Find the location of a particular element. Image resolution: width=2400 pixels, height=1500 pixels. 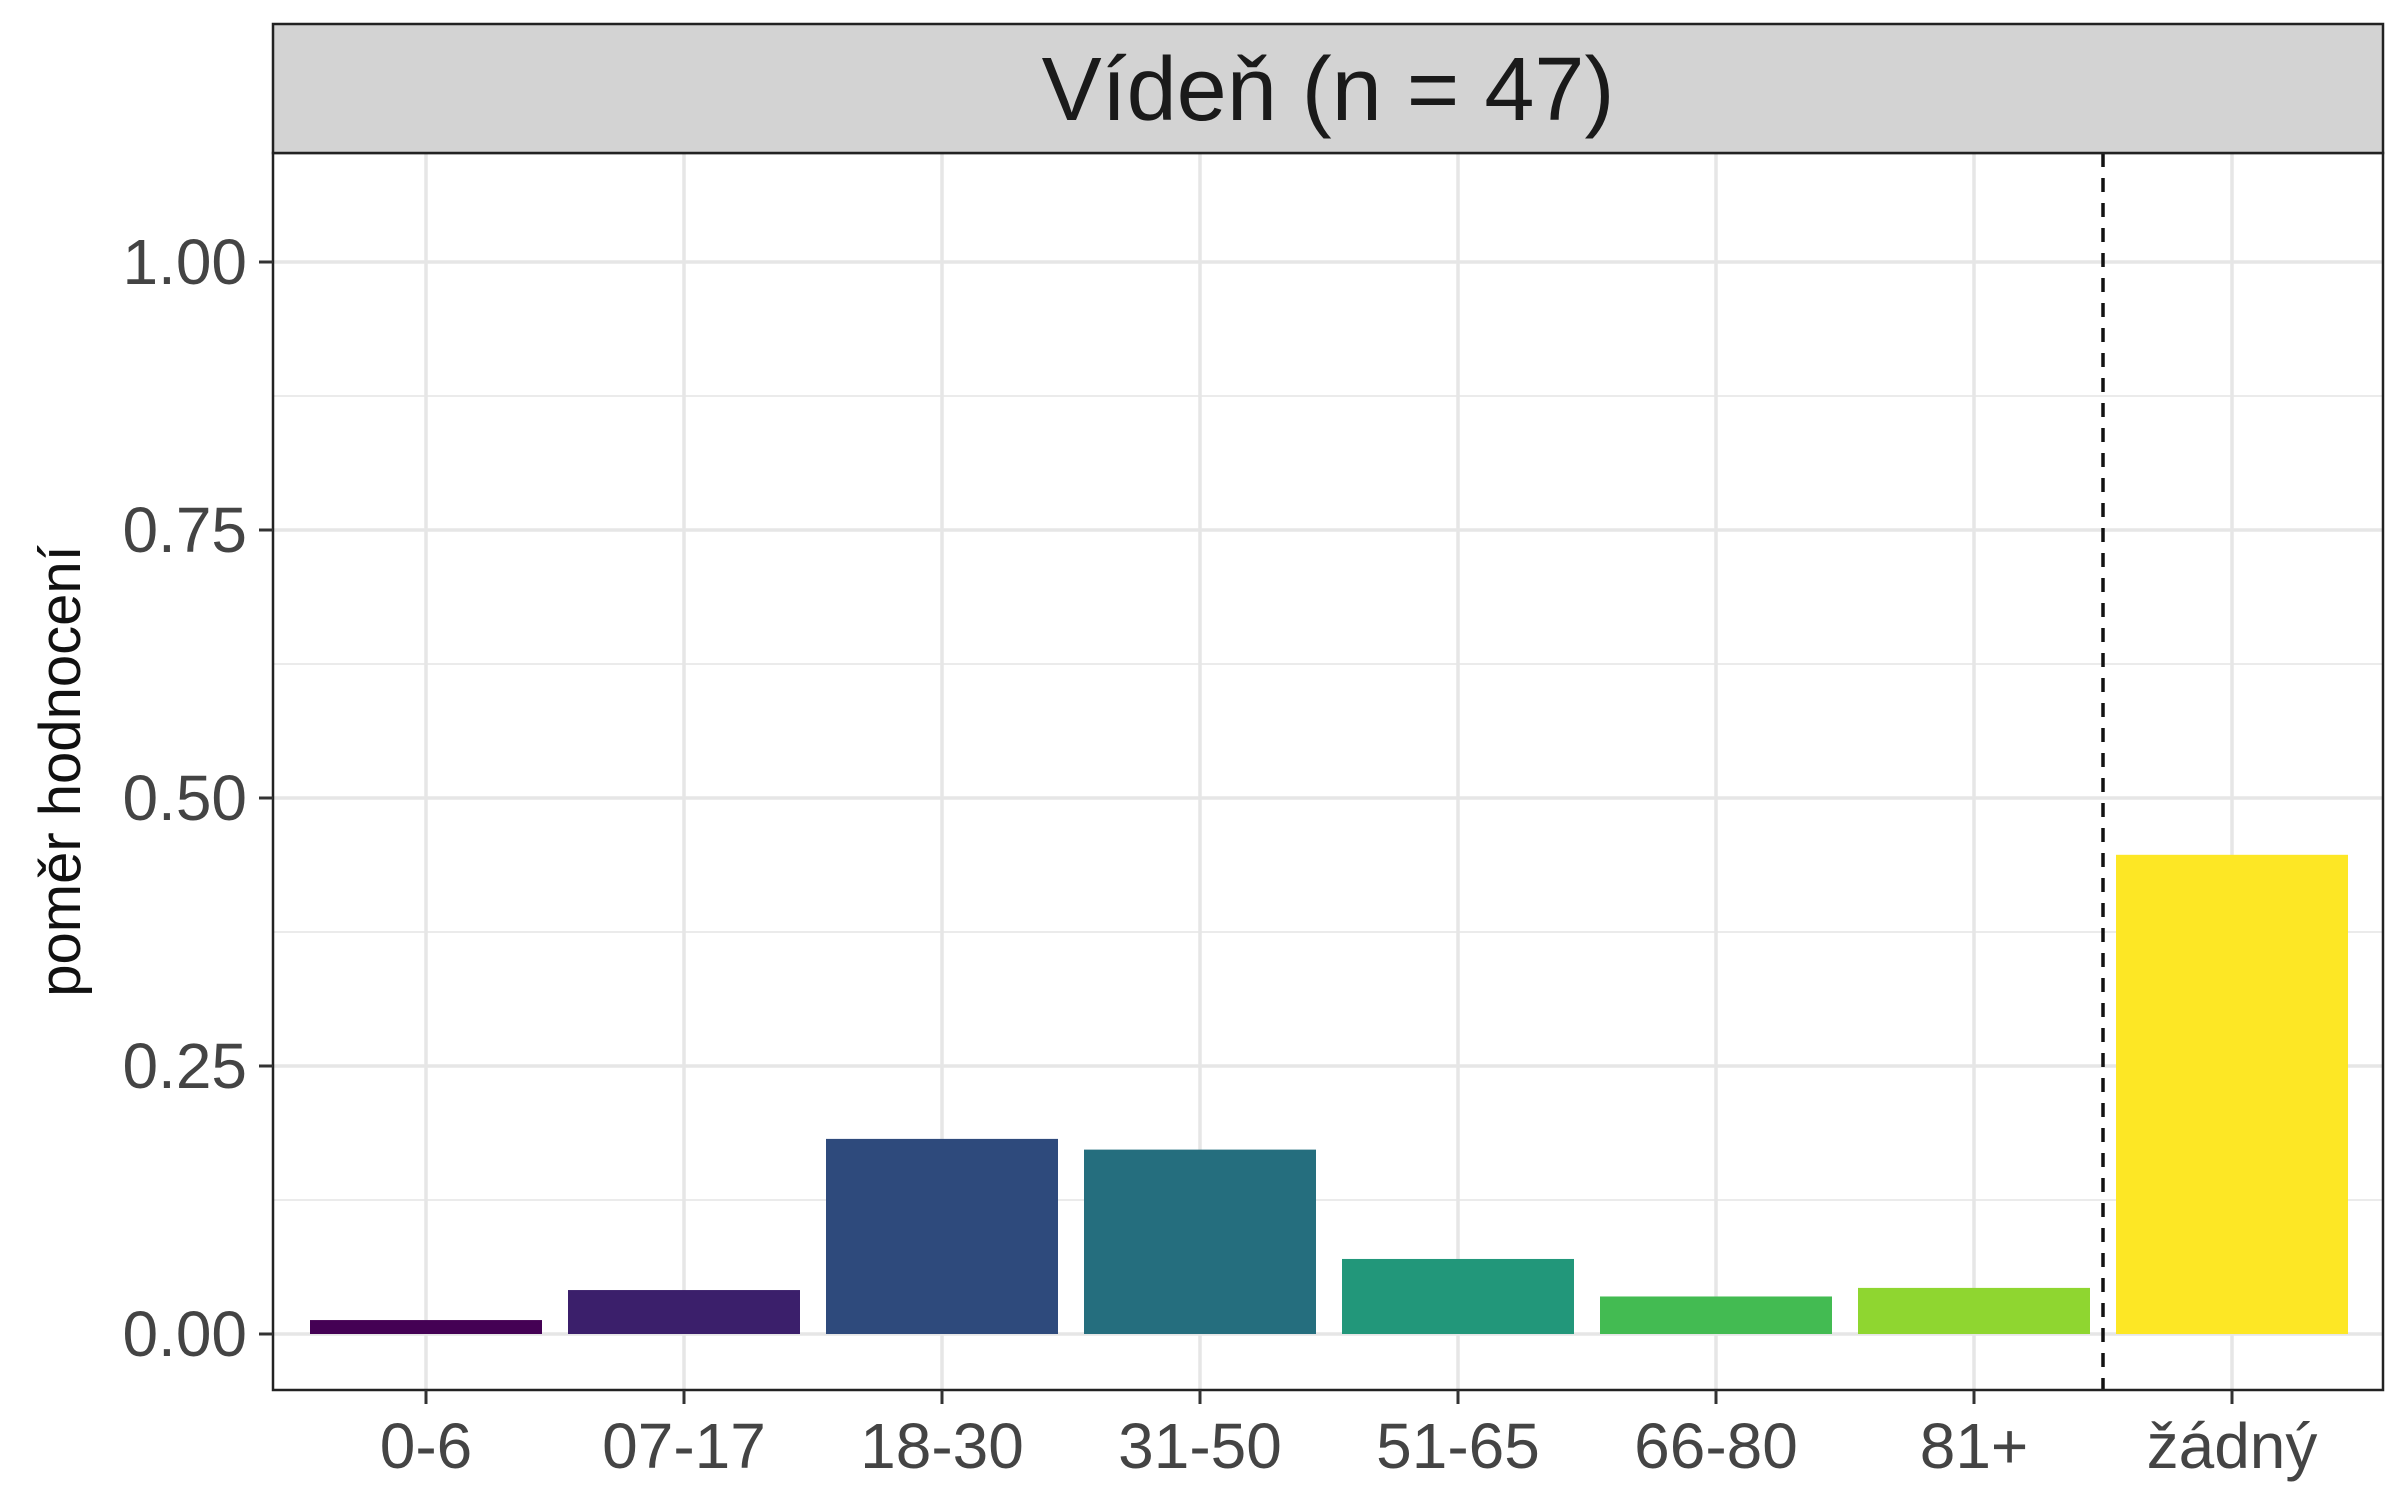

y-axis-label: poměr hodnocení is located at coordinates (60, 770).